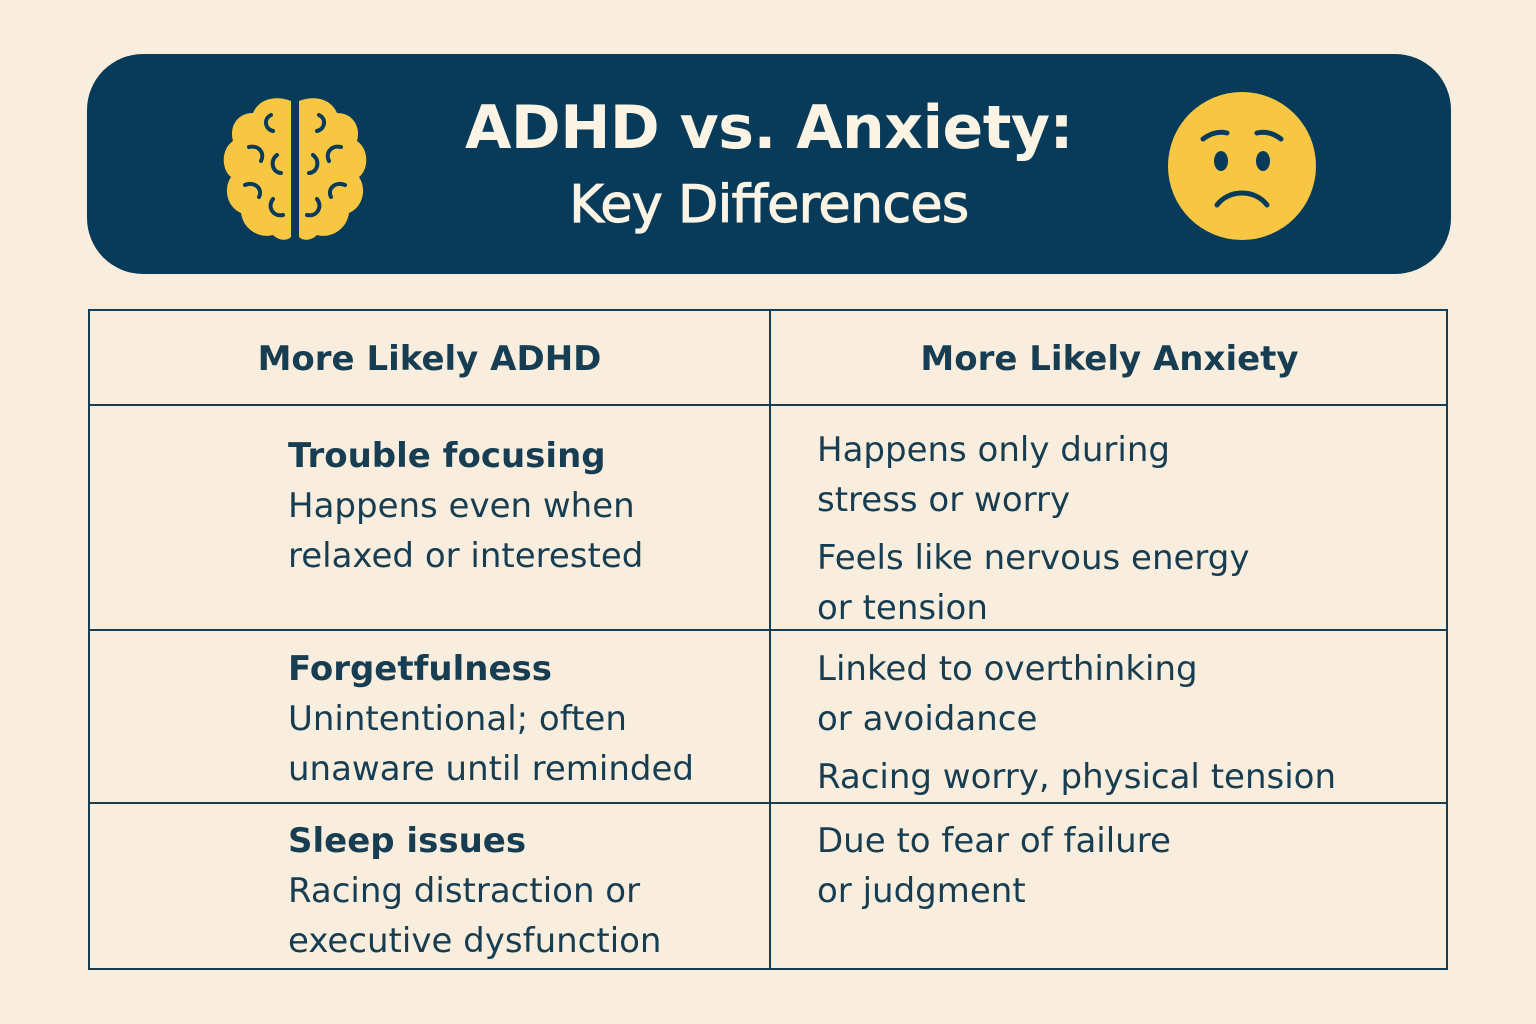 Image resolution: width=1536 pixels, height=1024 pixels. What do you see at coordinates (769, 128) in the screenshot?
I see `page-title: ADHD vs. Anxiety:` at bounding box center [769, 128].